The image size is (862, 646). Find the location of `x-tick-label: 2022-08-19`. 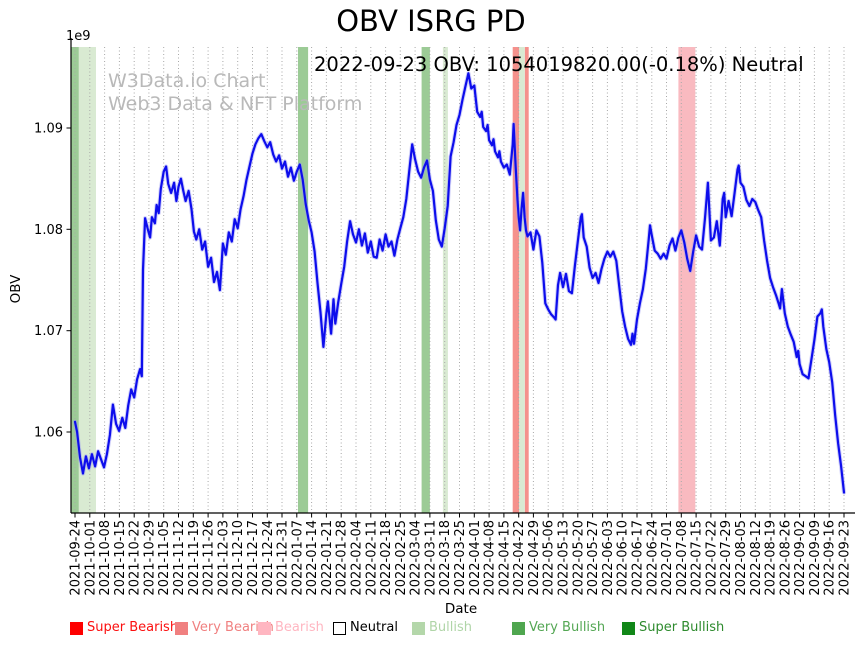

x-tick-label: 2022-08-19 is located at coordinates (771, 558).